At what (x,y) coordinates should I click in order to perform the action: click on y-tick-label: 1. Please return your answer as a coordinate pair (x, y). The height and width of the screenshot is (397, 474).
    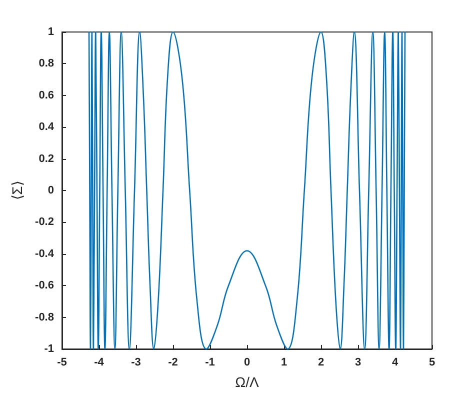
    Looking at the image, I should click on (51, 32).